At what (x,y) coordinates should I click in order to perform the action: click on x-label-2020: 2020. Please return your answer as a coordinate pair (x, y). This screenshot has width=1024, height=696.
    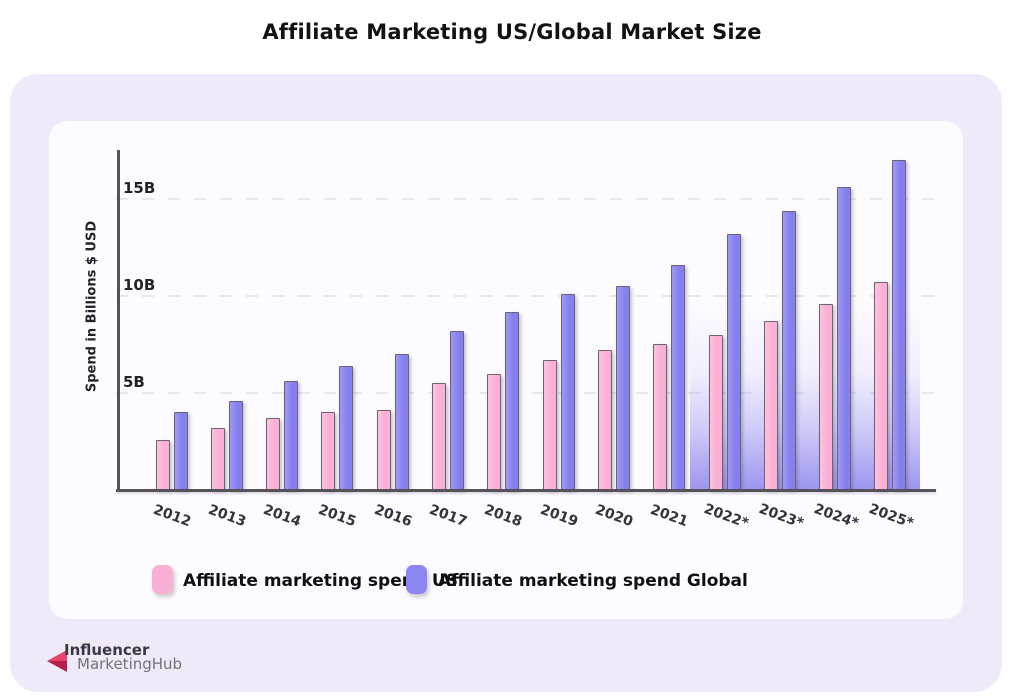
    Looking at the image, I should click on (613, 516).